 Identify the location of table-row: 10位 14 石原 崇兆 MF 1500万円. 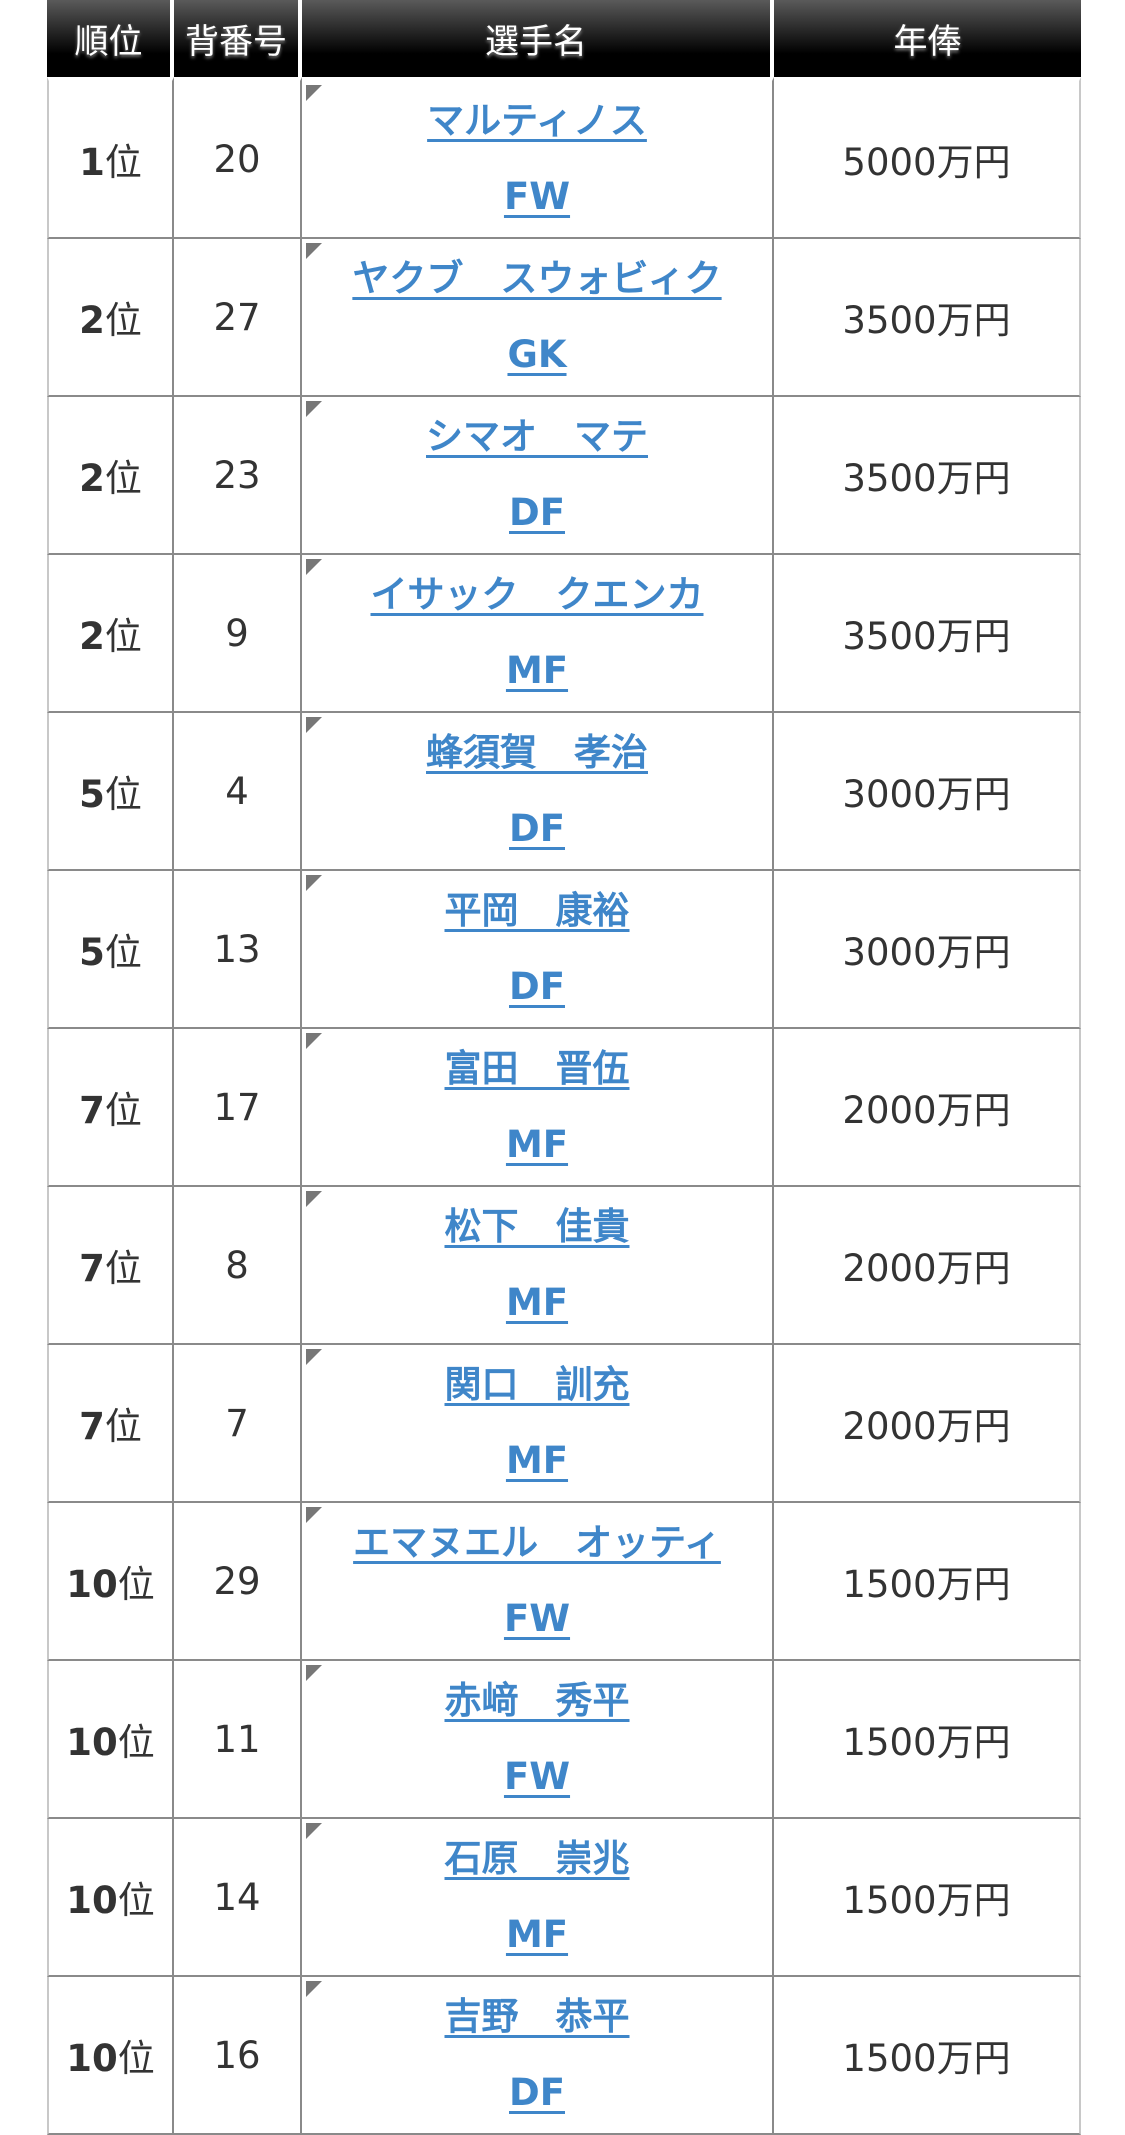
(564, 1898).